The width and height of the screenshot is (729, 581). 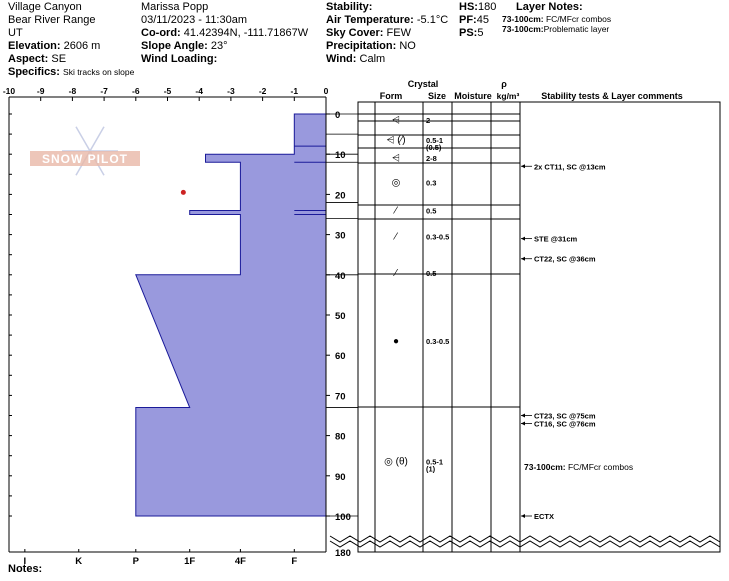 I want to click on hardness-tick-label: 4F, so click(x=240, y=561).